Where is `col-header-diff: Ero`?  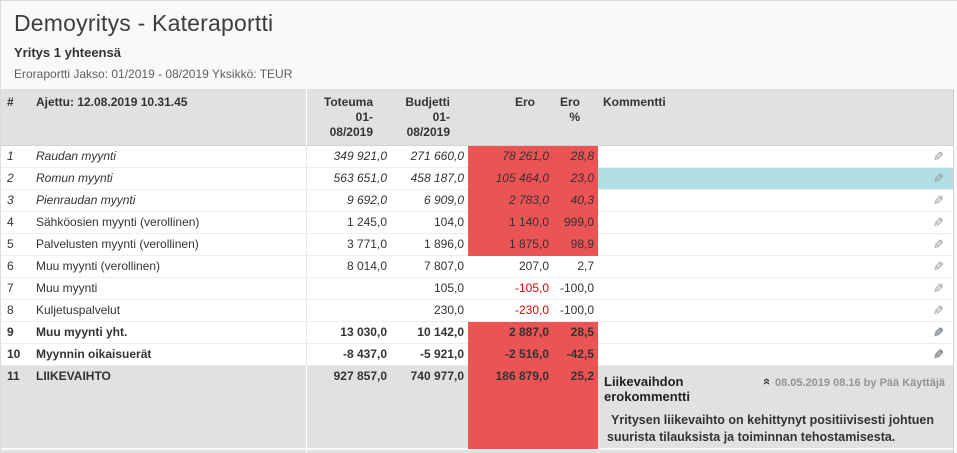 col-header-diff: Ero is located at coordinates (510, 117).